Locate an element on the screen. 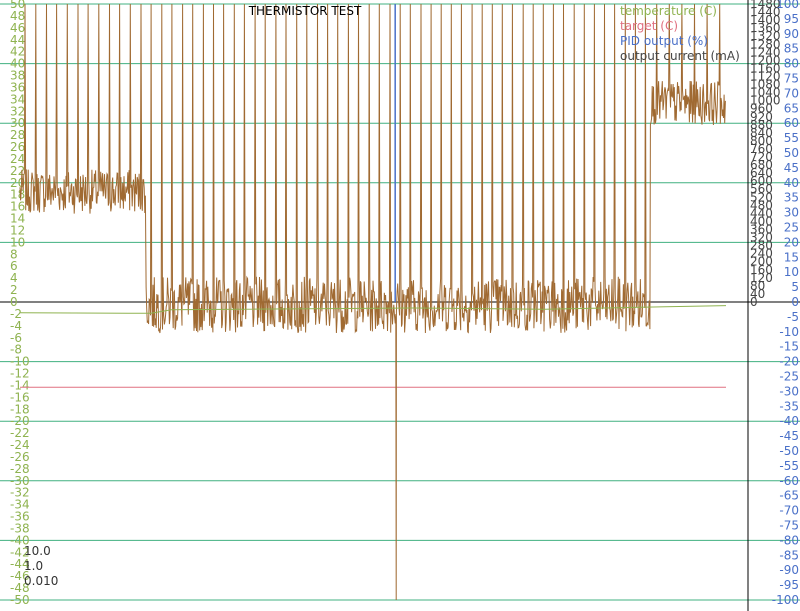 The height and width of the screenshot is (611, 800). temperature-tick-label: 44 is located at coordinates (17, 40).